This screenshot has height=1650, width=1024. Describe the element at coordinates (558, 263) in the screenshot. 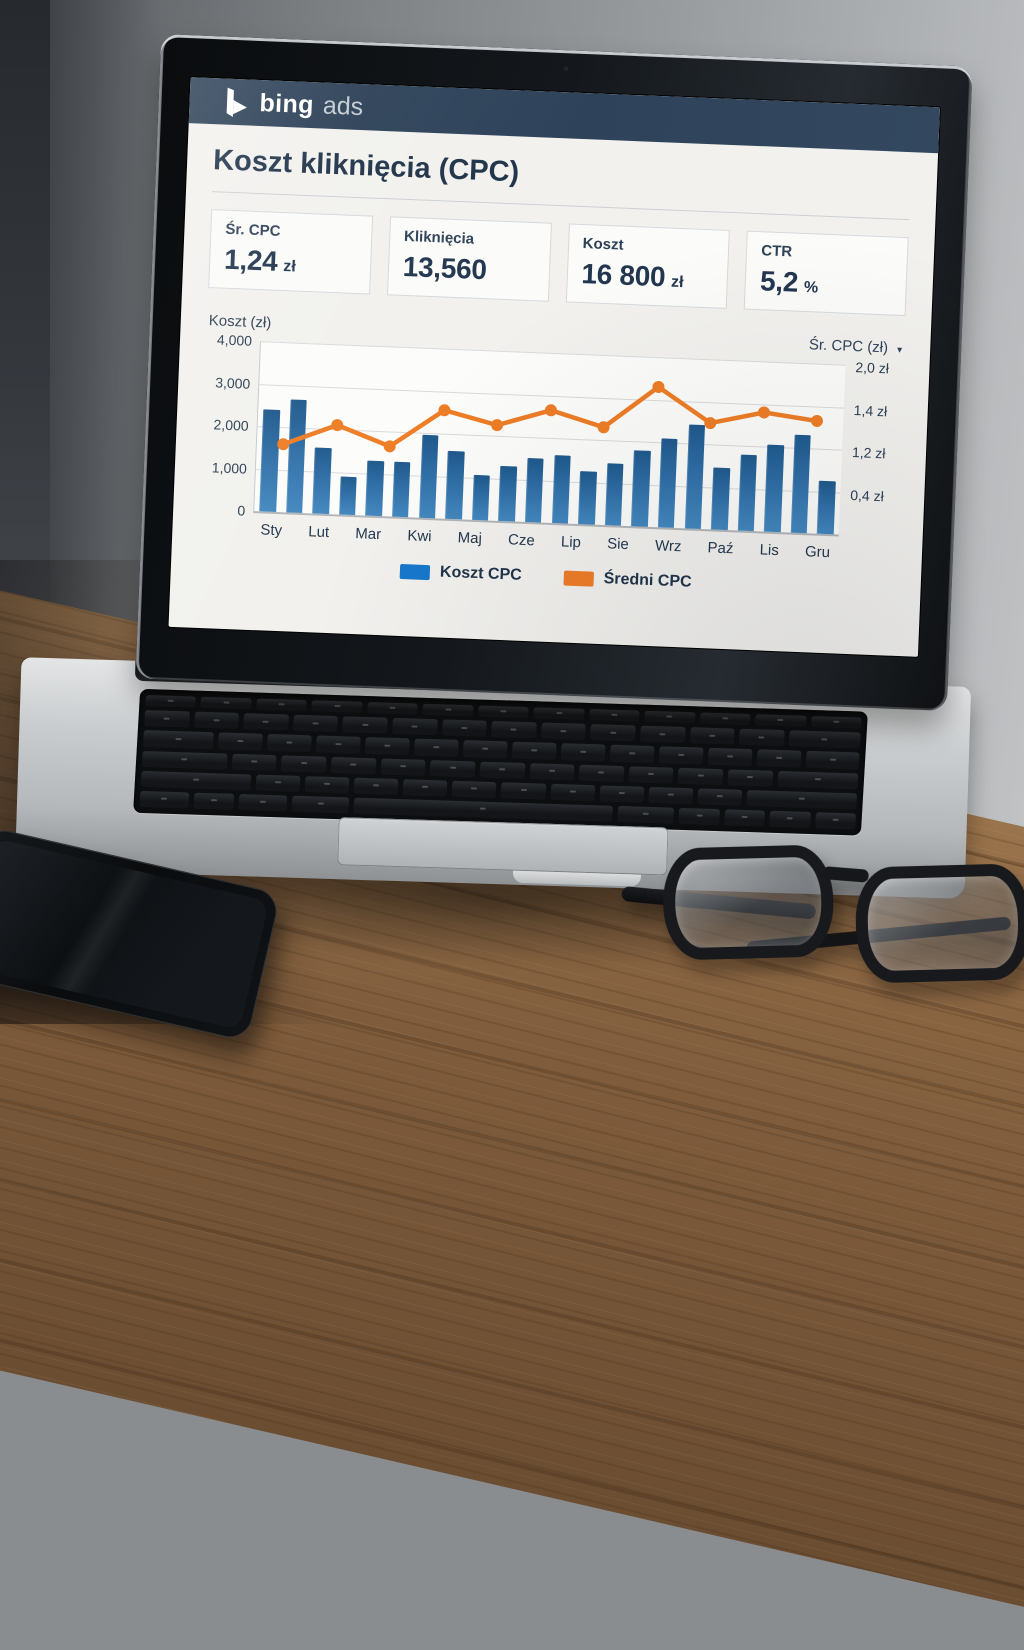

I see `stat-cards-row: Śr. CPC 1,24 zł Kliknięcia 13,560 Koszt` at that location.